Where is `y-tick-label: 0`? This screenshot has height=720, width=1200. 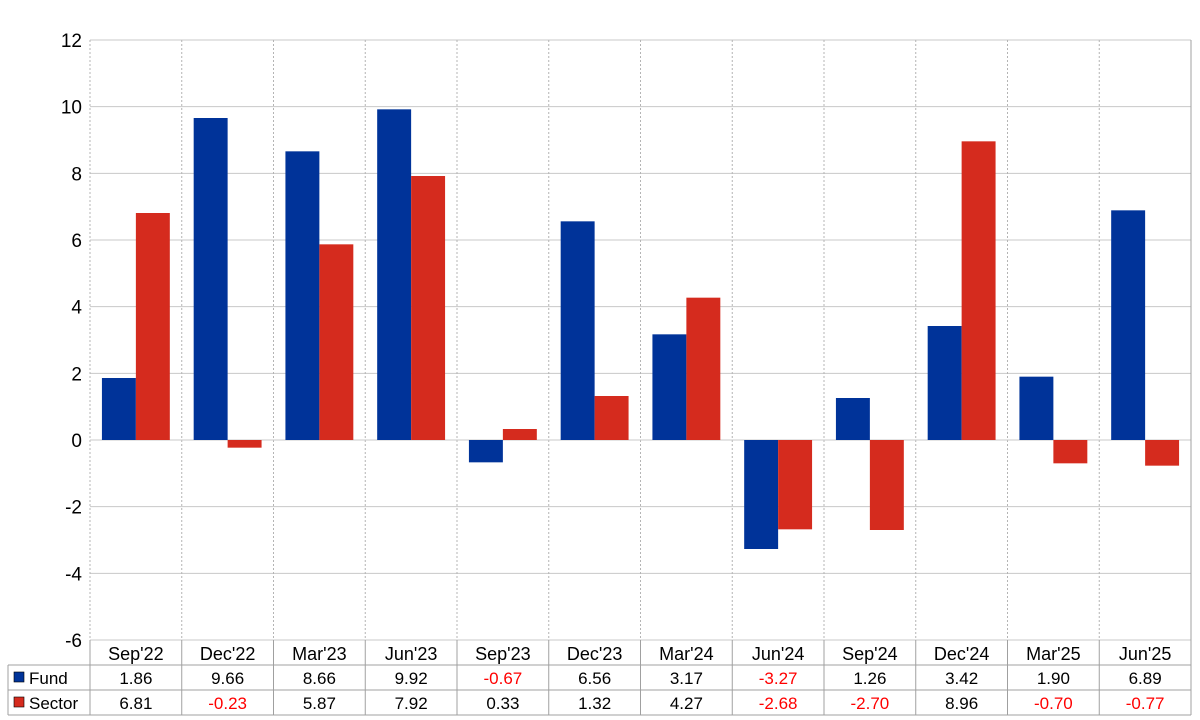 y-tick-label: 0 is located at coordinates (76, 441).